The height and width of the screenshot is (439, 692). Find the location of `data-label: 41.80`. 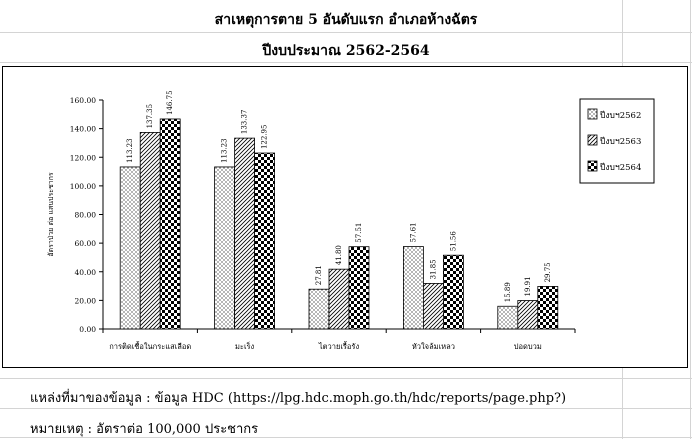

data-label: 41.80 is located at coordinates (339, 255).